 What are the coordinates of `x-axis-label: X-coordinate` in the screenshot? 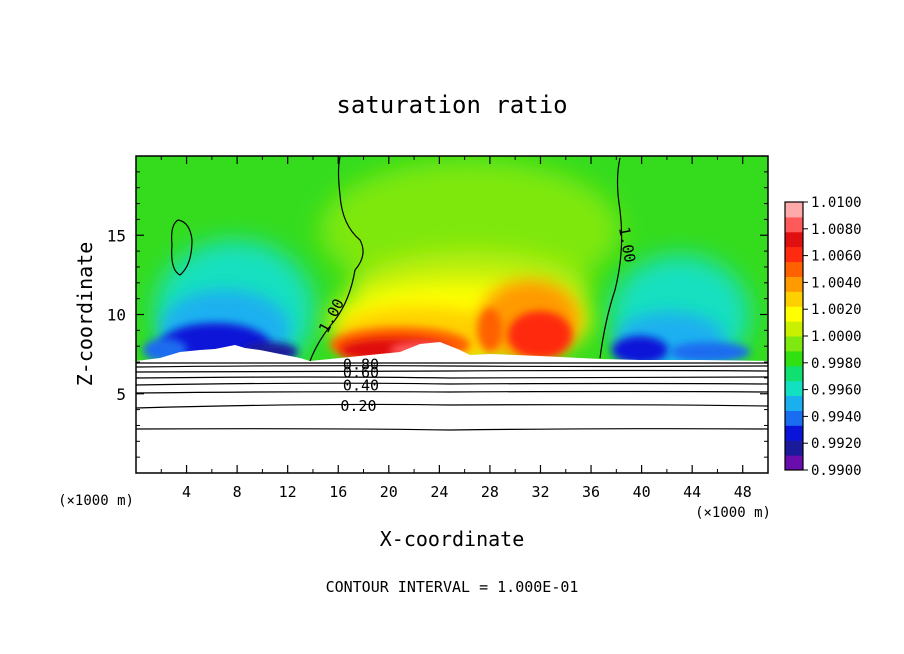 It's located at (452, 539).